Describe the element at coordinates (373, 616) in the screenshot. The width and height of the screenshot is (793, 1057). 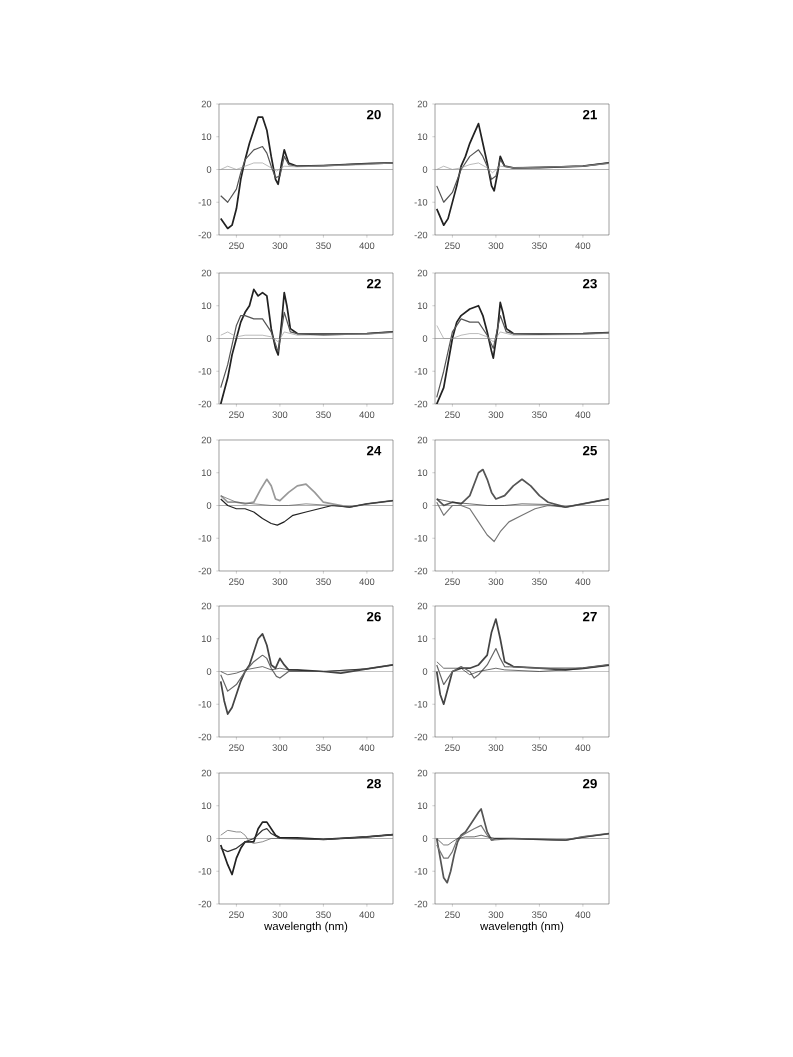
I see `chart-title: 26` at that location.